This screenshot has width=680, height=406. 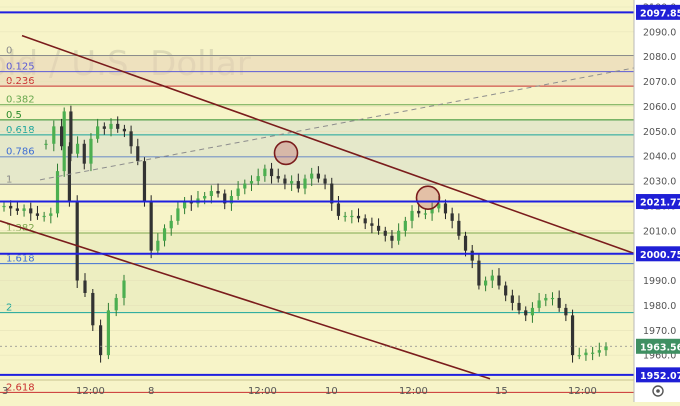 I want to click on time-tick-label: 8, so click(x=151, y=391).